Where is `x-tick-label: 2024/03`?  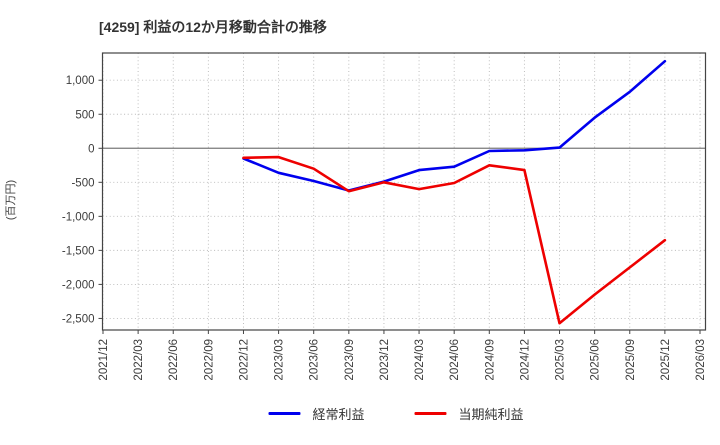
x-tick-label: 2024/03 is located at coordinates (420, 360).